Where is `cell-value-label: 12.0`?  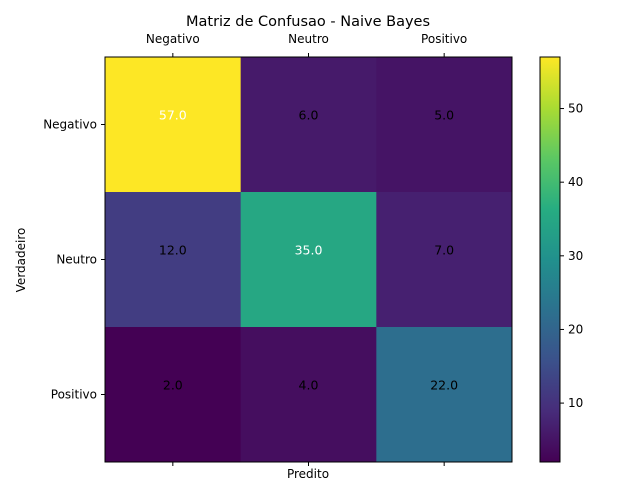
cell-value-label: 12.0 is located at coordinates (173, 250).